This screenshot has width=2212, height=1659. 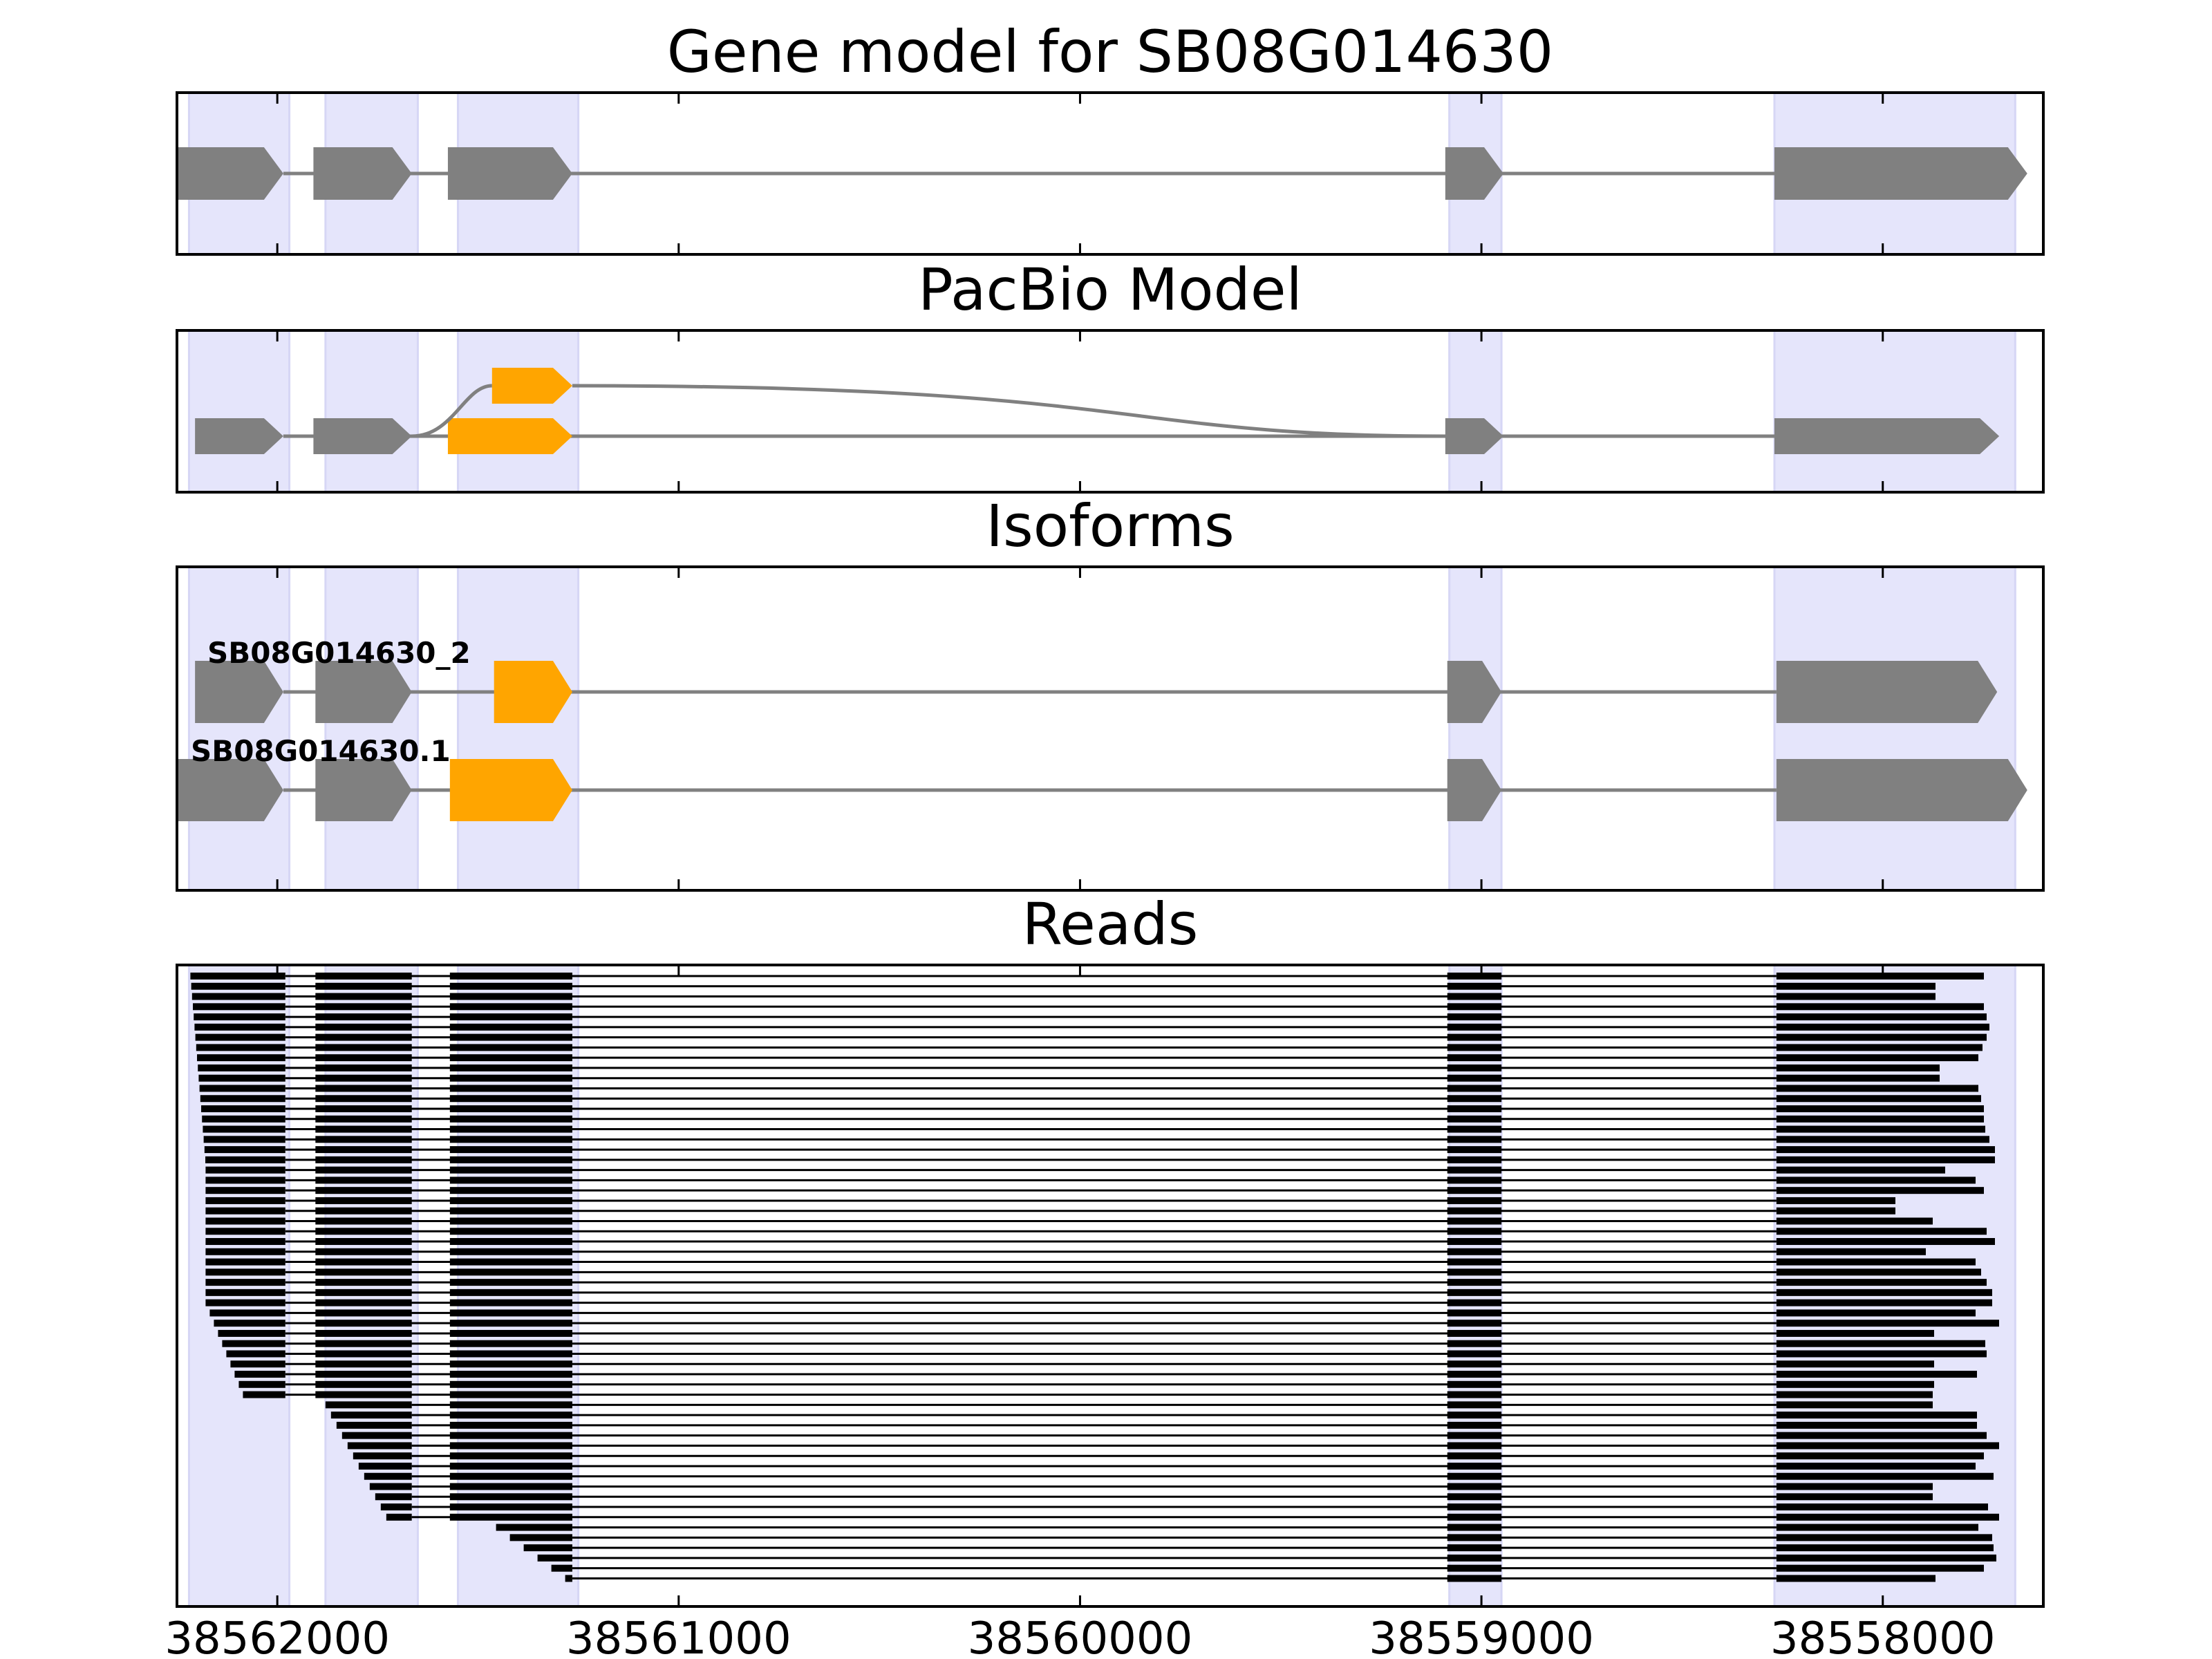 I want to click on panel-title: Gene model for SB08G014630, so click(x=1110, y=52).